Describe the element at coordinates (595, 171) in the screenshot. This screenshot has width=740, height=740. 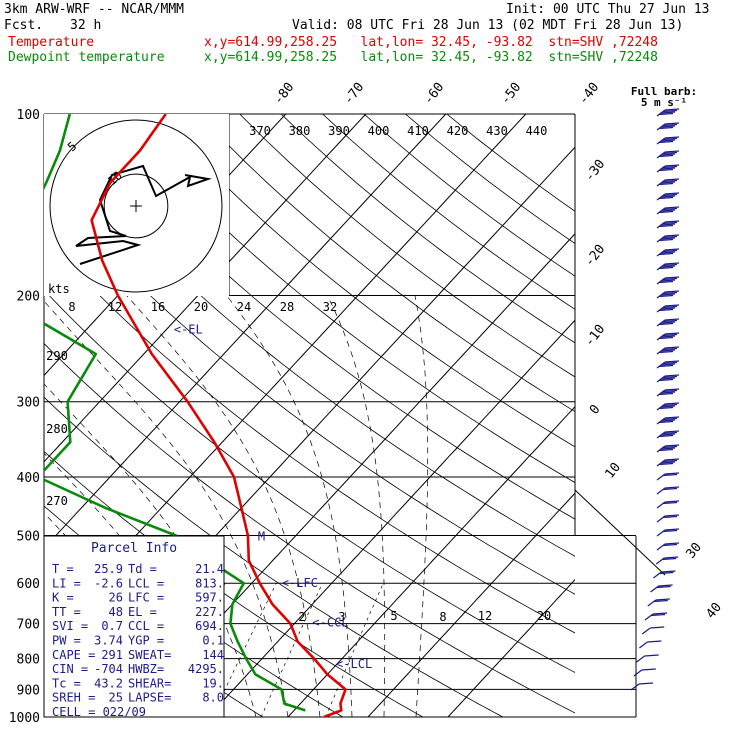
I see `isotherm-label: -30` at that location.